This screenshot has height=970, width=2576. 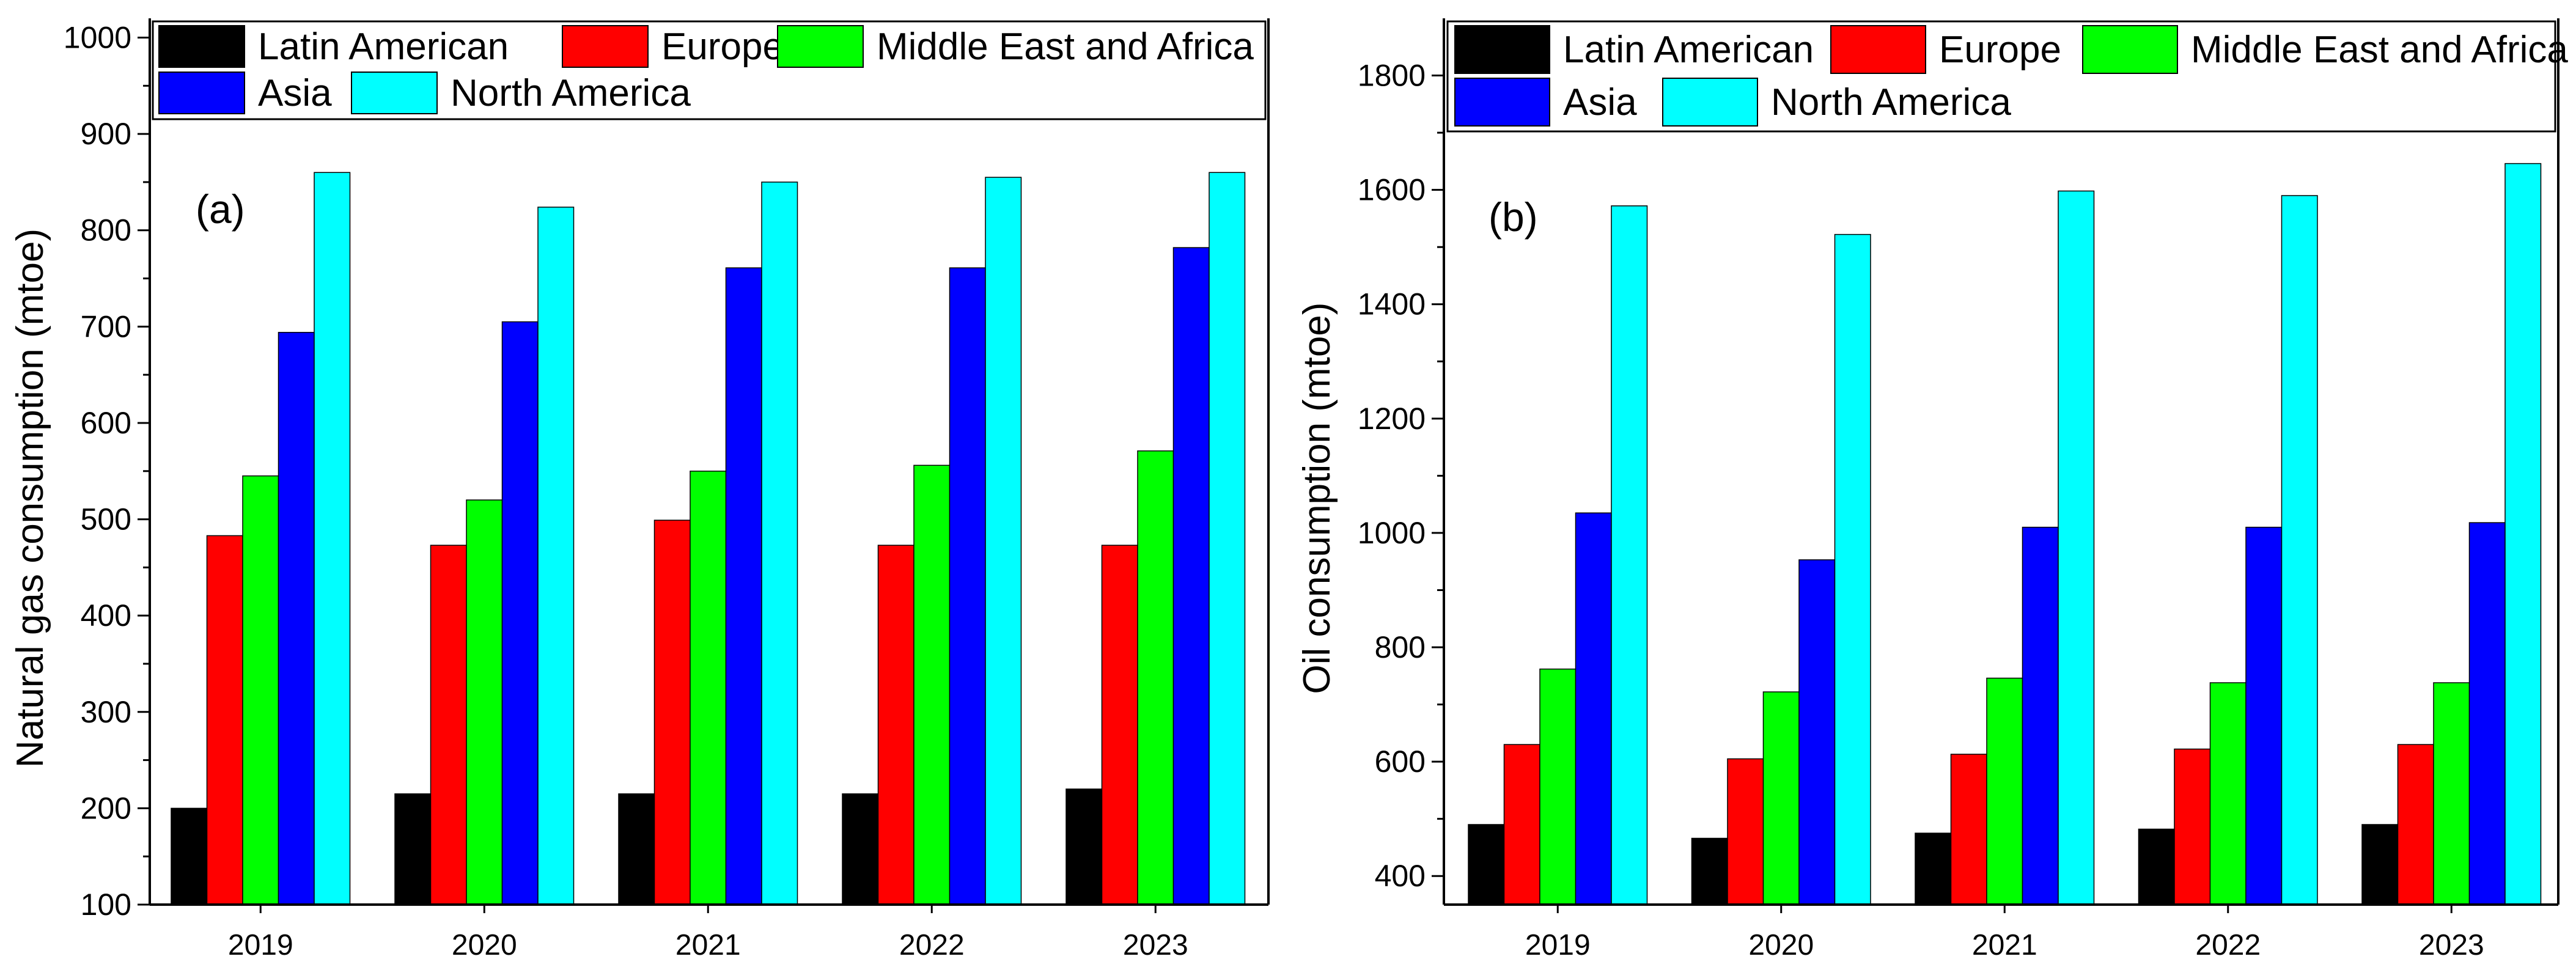 What do you see at coordinates (106, 808) in the screenshot?
I see `y-tick-label: 200` at bounding box center [106, 808].